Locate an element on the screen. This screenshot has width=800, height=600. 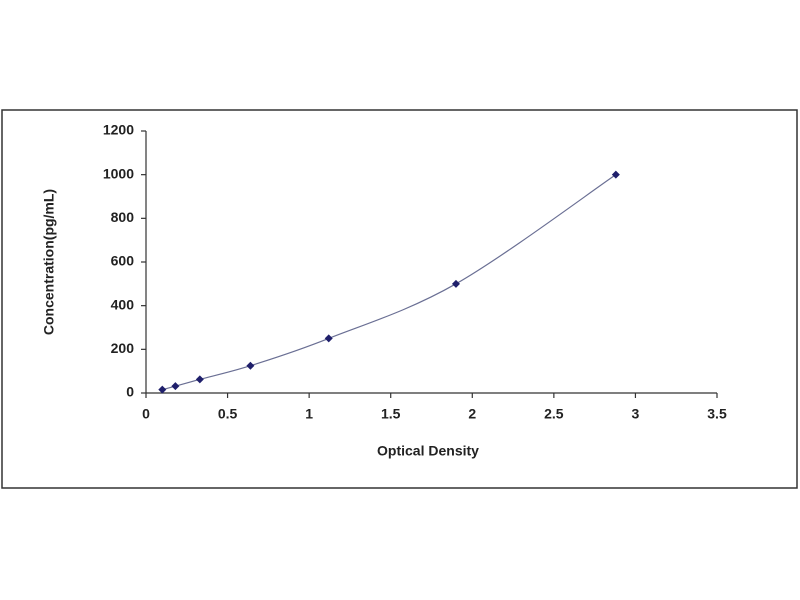
y-tick-label: 1200 is located at coordinates (118, 130).